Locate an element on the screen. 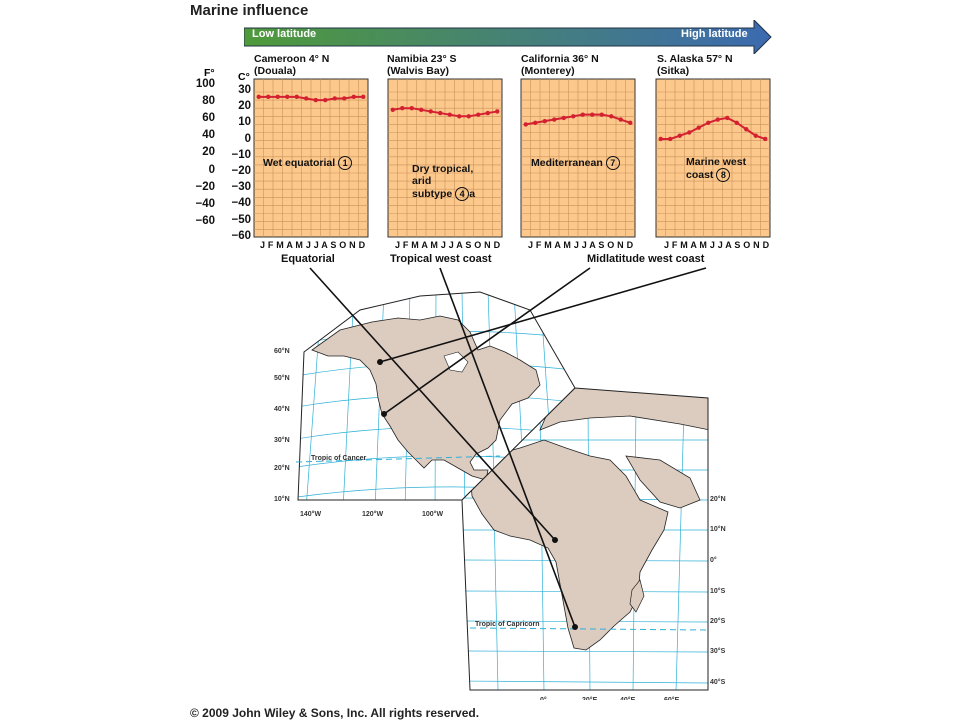  tropic-of-cancer-label: Tropic of Cancer is located at coordinates (339, 458).